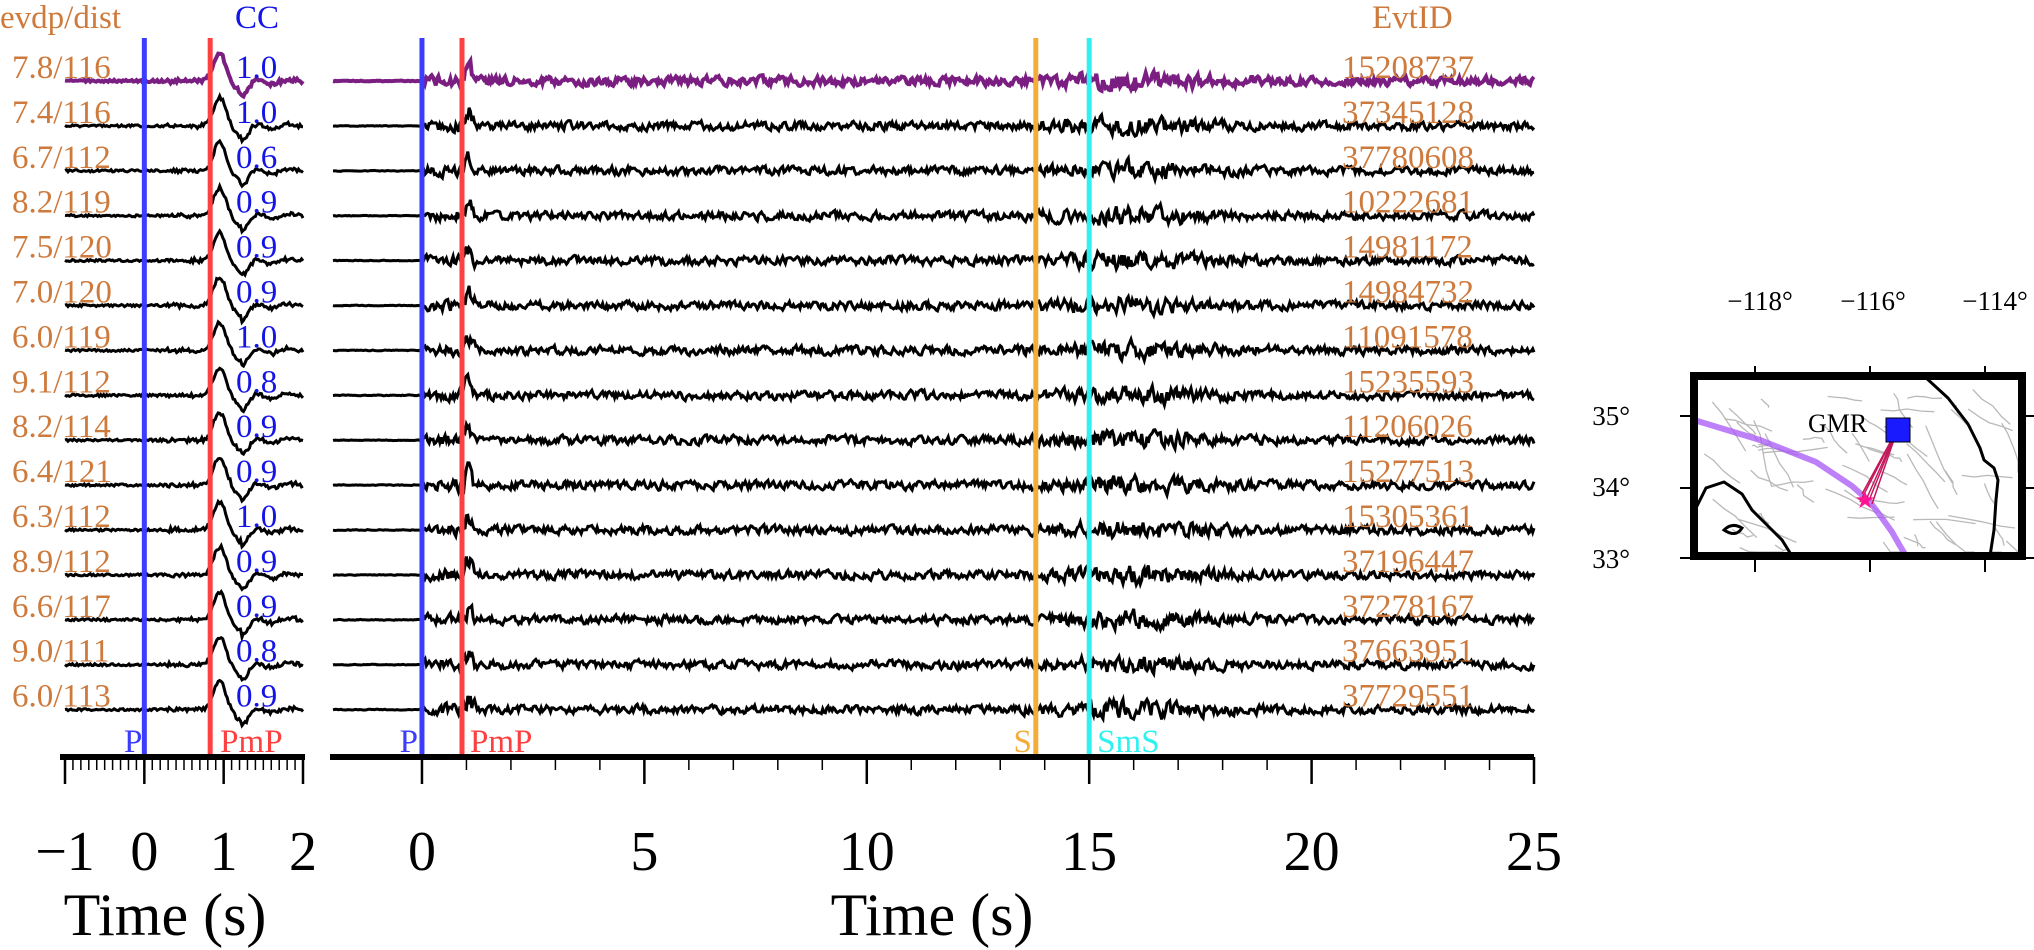 The height and width of the screenshot is (950, 2034). Describe the element at coordinates (1407, 337) in the screenshot. I see `trace-event-id: 11091578` at that location.